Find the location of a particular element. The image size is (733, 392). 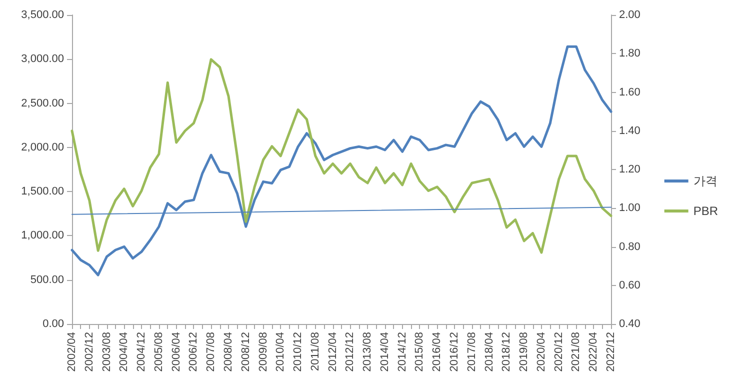

y-tick-label: 0.00 is located at coordinates (53, 324).